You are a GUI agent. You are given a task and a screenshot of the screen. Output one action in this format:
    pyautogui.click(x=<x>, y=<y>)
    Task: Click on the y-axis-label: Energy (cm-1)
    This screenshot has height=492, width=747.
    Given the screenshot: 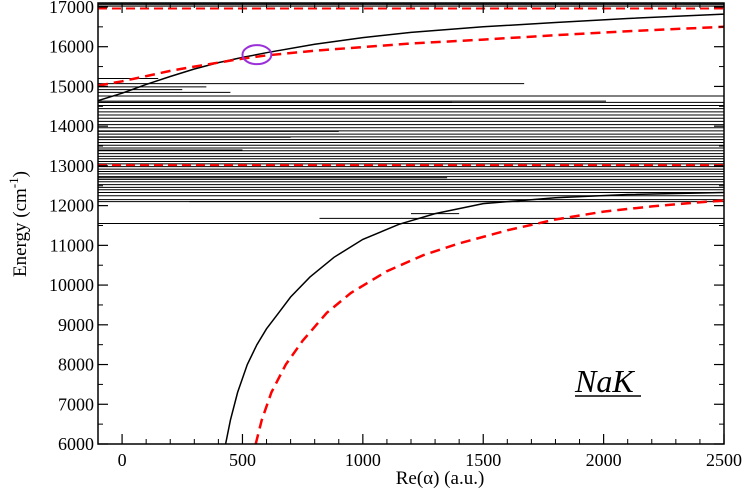 What is the action you would take?
    pyautogui.click(x=18, y=224)
    